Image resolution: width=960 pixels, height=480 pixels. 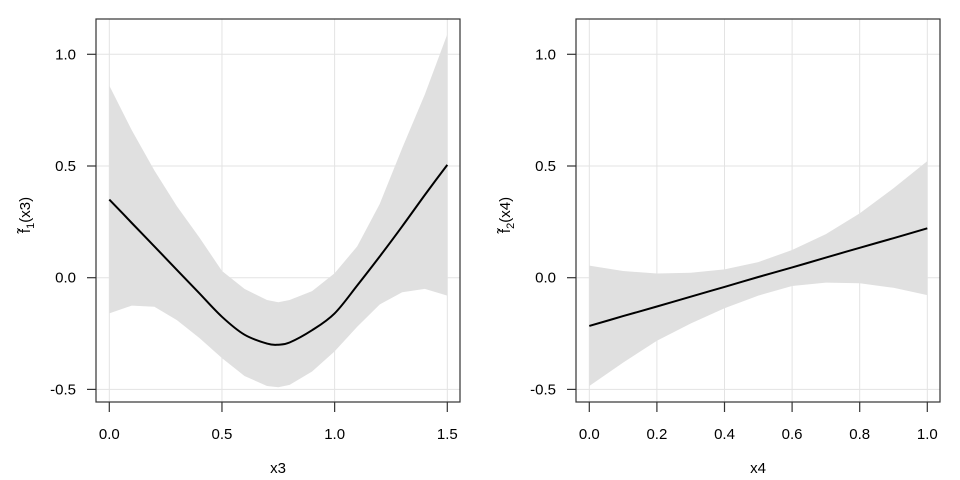 I want to click on y-axis-label-subscript: 1, so click(x=31, y=226).